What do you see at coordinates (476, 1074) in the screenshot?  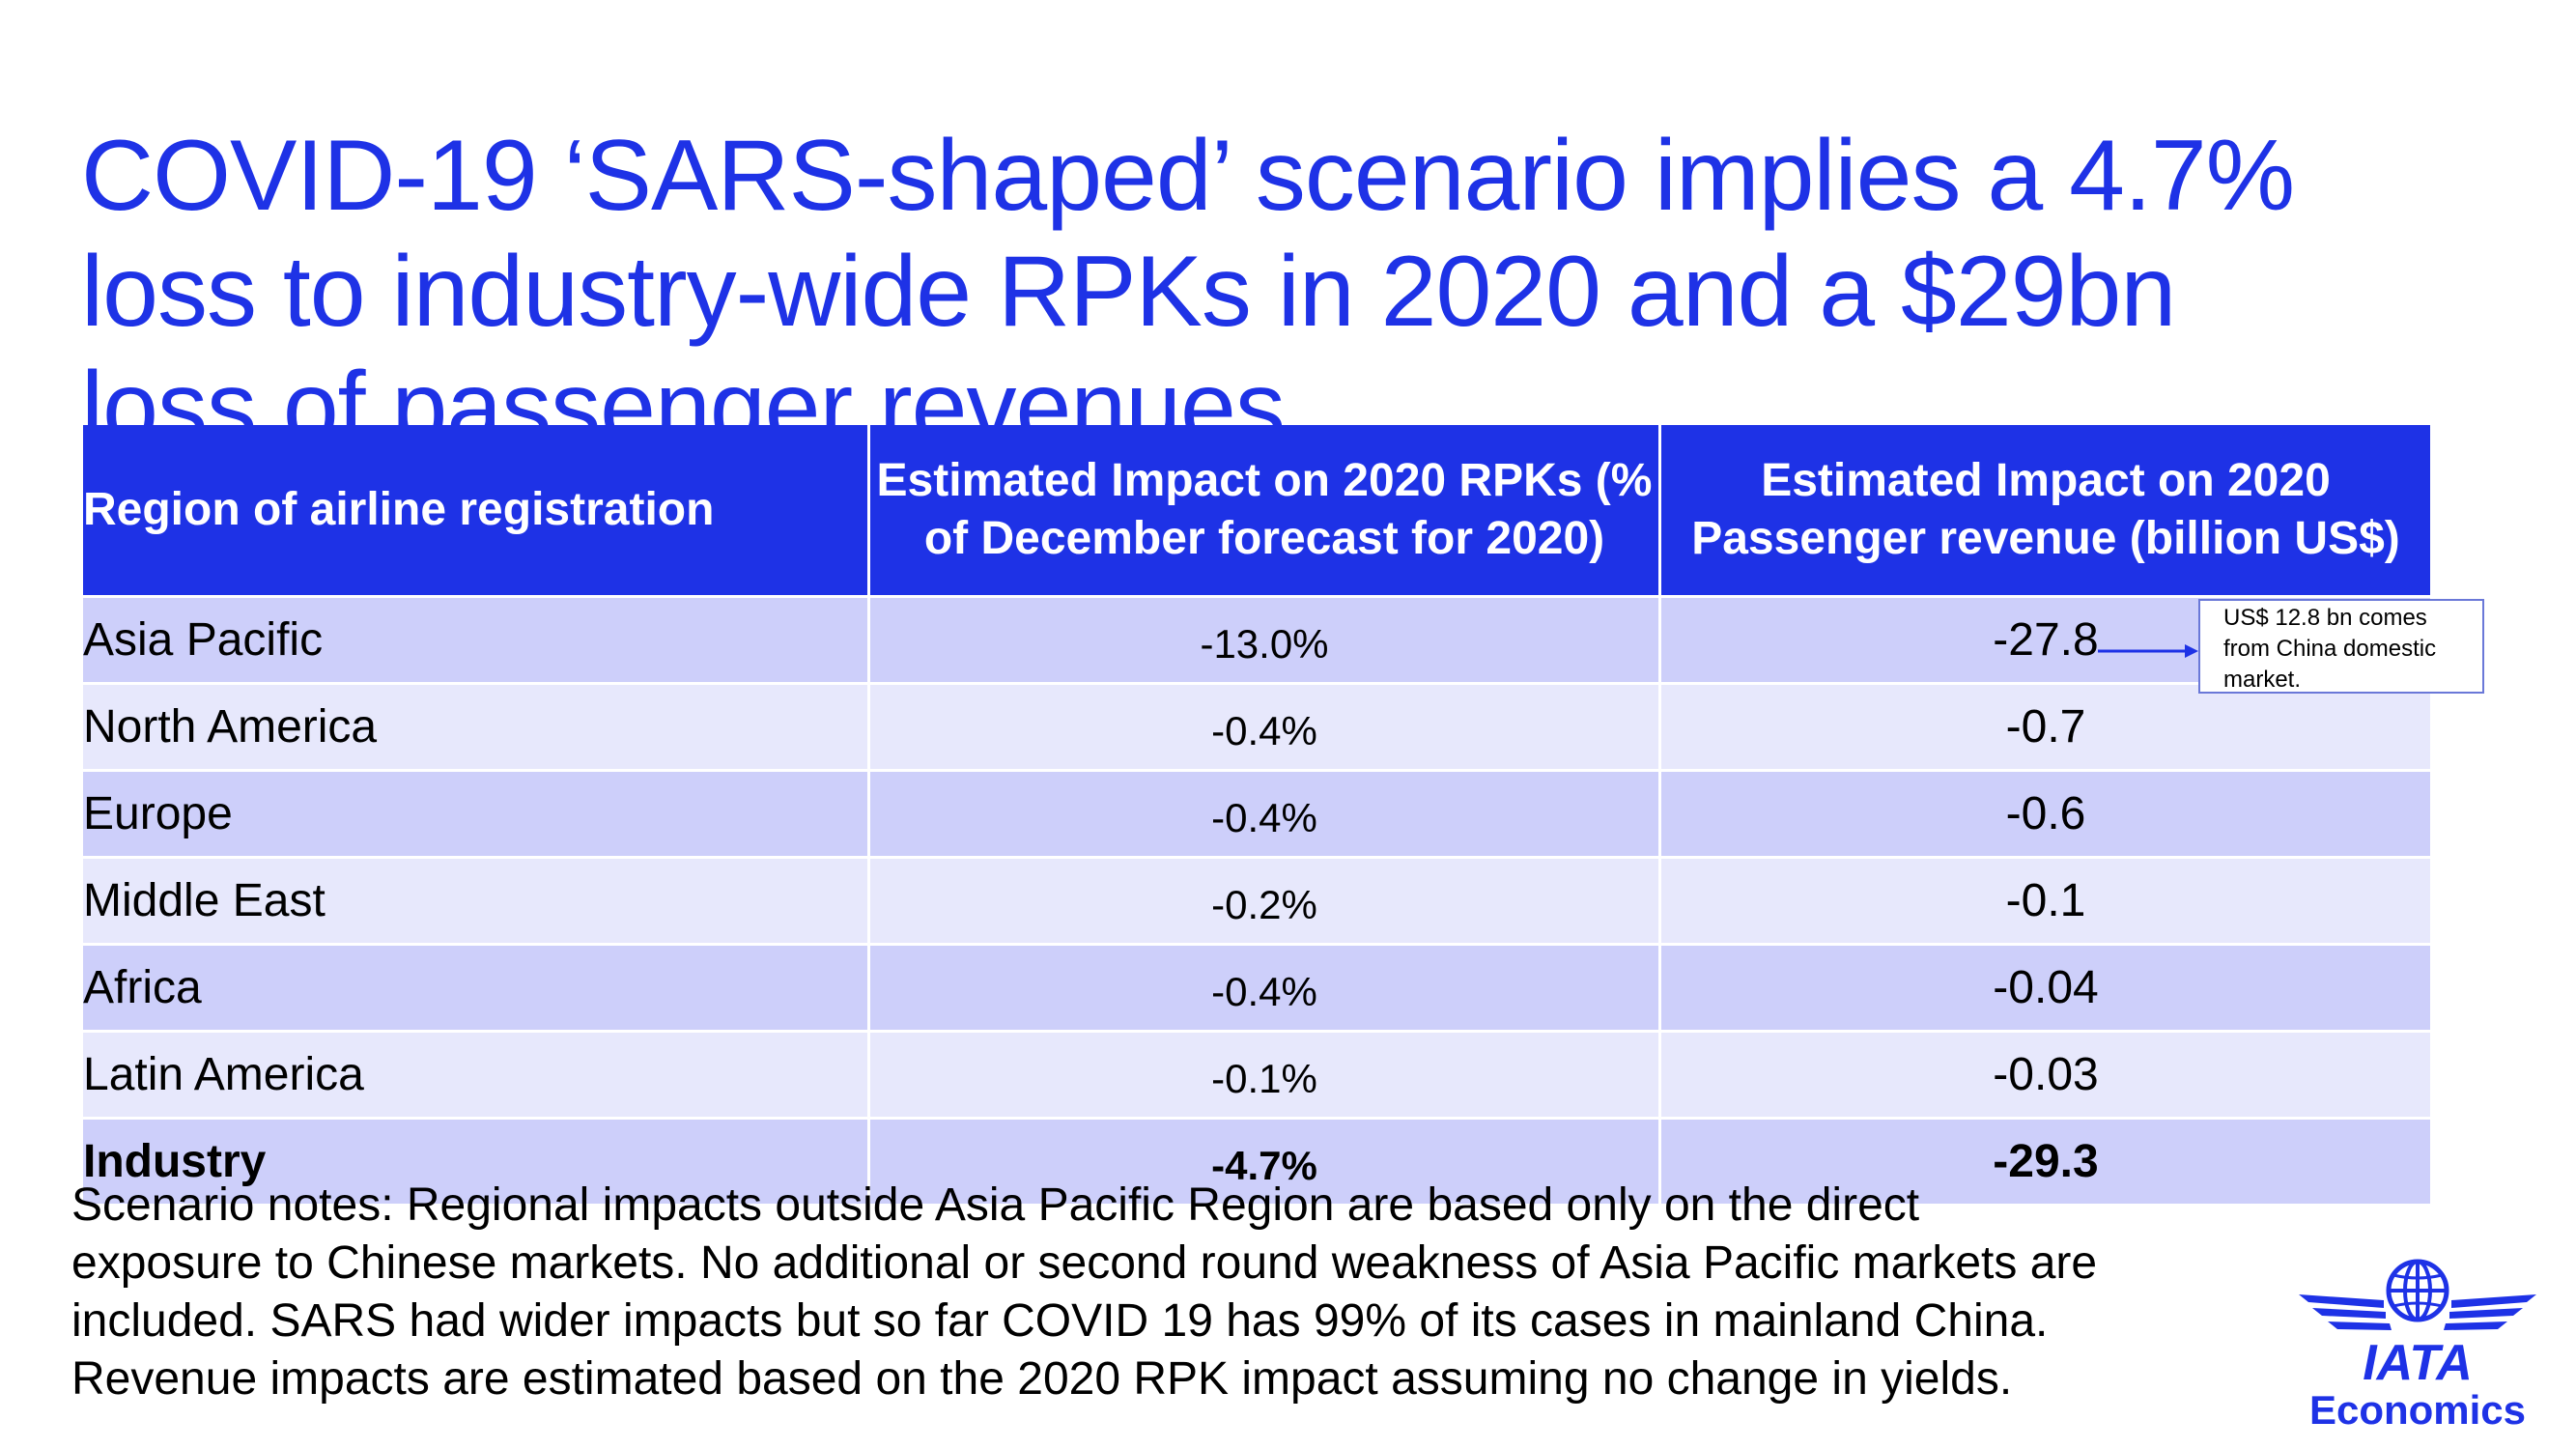 I see `region-cell: Latin America` at bounding box center [476, 1074].